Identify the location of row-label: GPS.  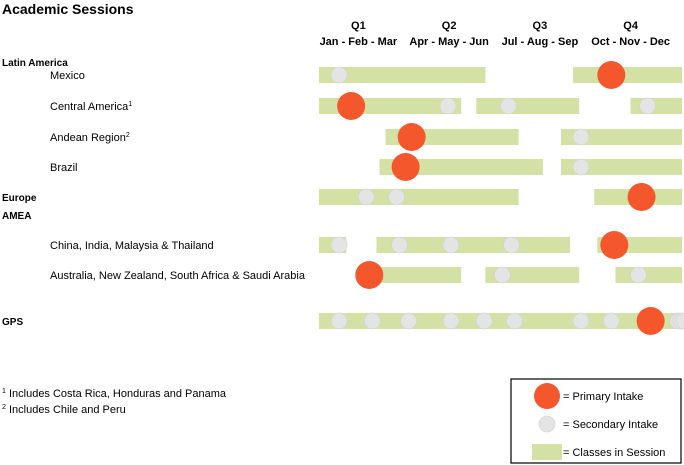
(12, 322).